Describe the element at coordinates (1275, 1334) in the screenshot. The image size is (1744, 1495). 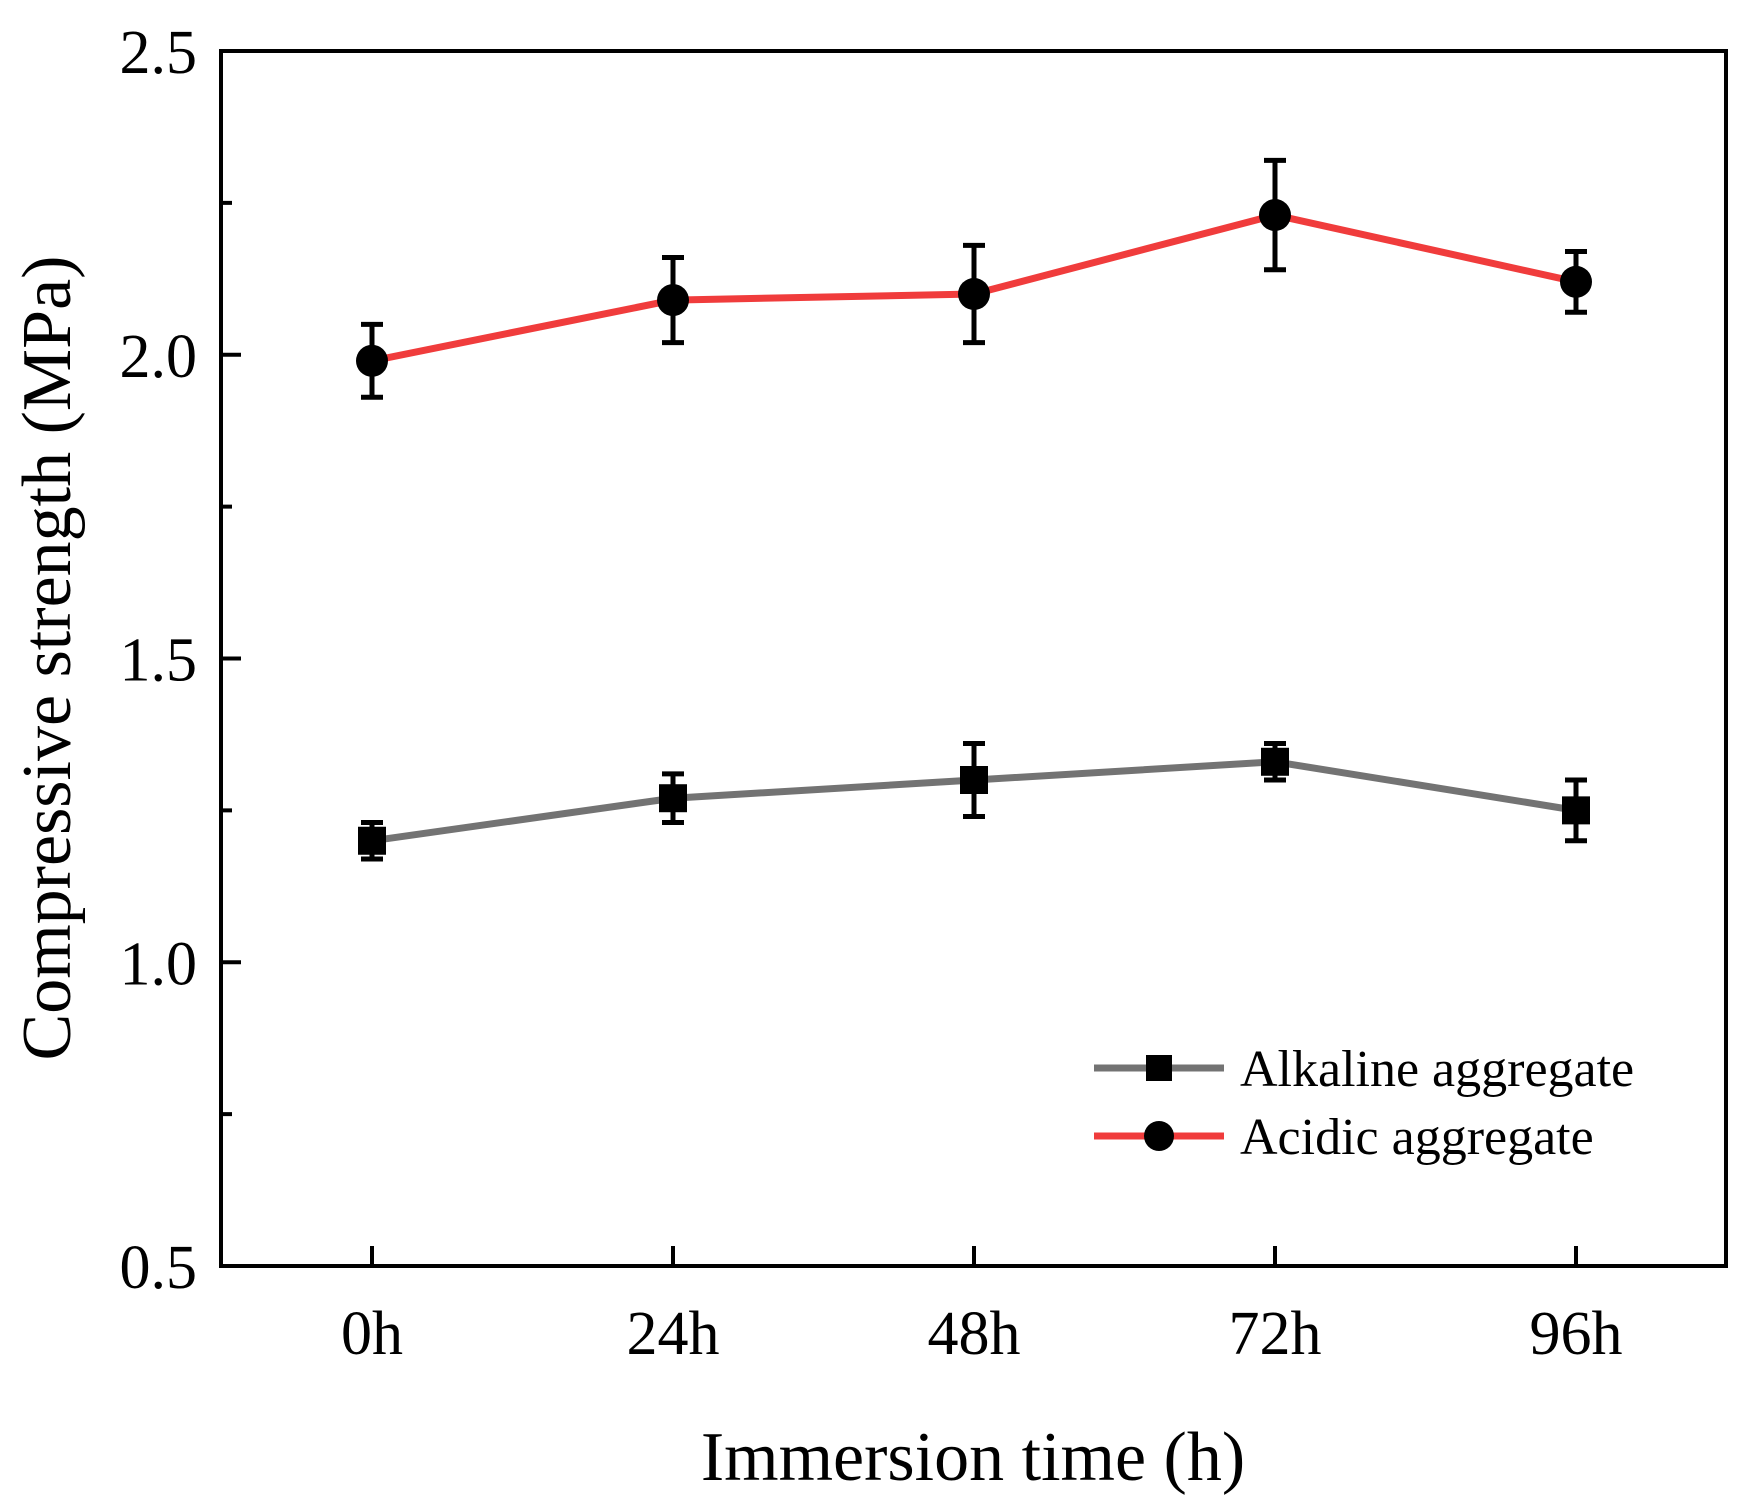
I see `x-tick-label: 72h` at that location.